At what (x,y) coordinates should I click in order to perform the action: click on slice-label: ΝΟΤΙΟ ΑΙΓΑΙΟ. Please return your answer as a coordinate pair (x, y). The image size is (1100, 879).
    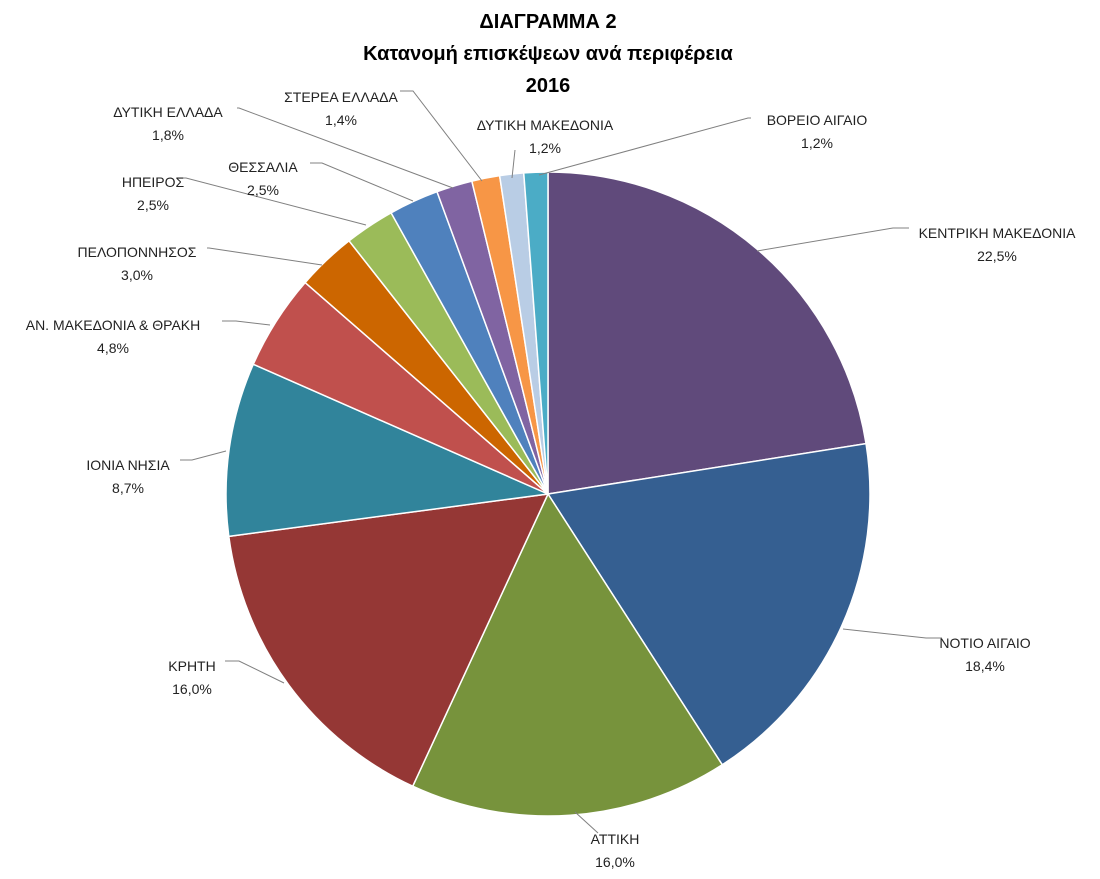
    Looking at the image, I should click on (984, 643).